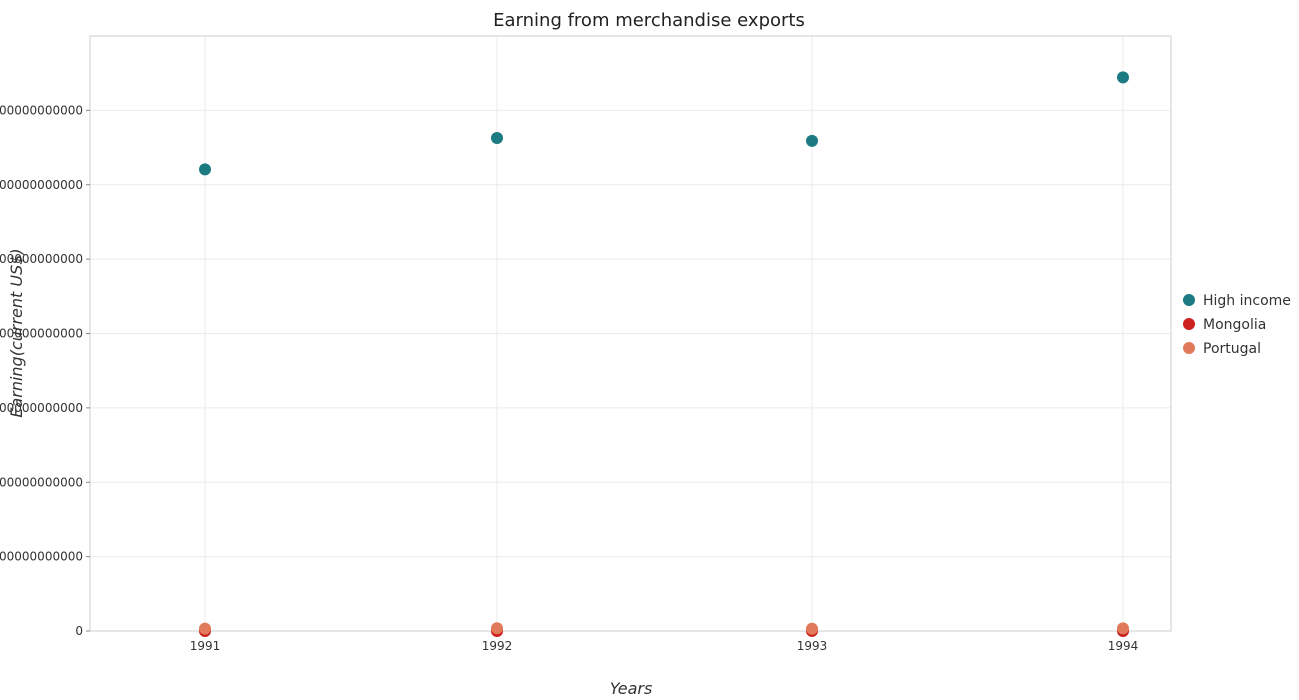 This screenshot has width=1299, height=700. Describe the element at coordinates (649, 20) in the screenshot. I see `chart-title: Earning from merchandise exports` at that location.